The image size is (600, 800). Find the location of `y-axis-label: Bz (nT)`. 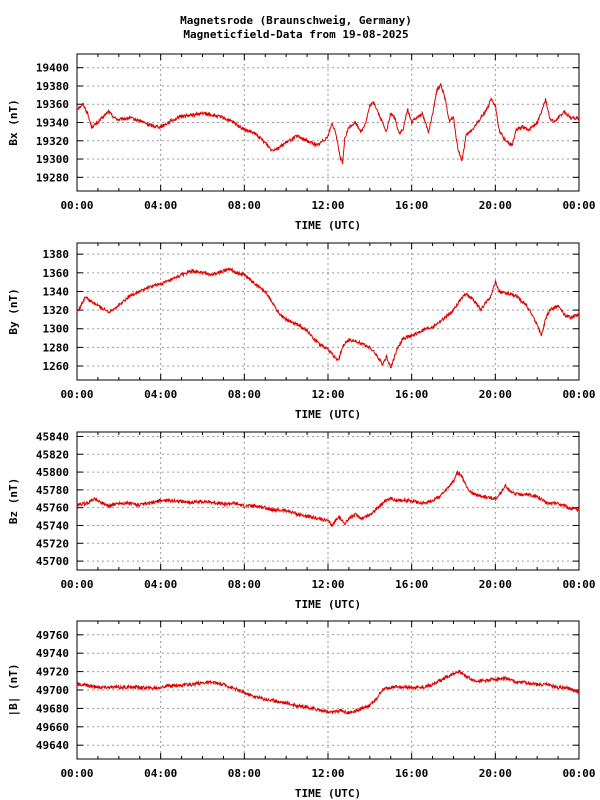

y-axis-label: Bz (nT) is located at coordinates (13, 501).